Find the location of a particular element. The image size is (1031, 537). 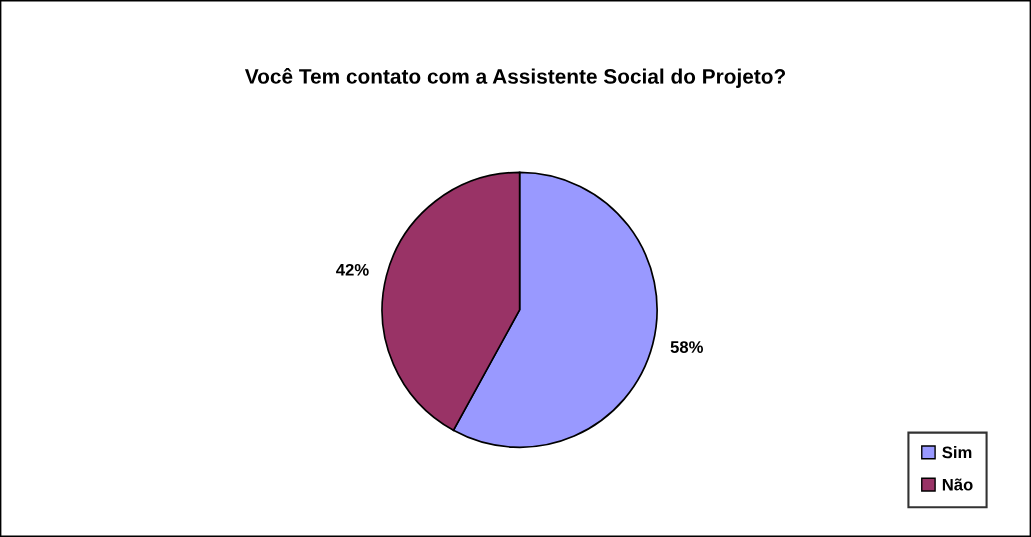

data-label: 42% is located at coordinates (352, 269).